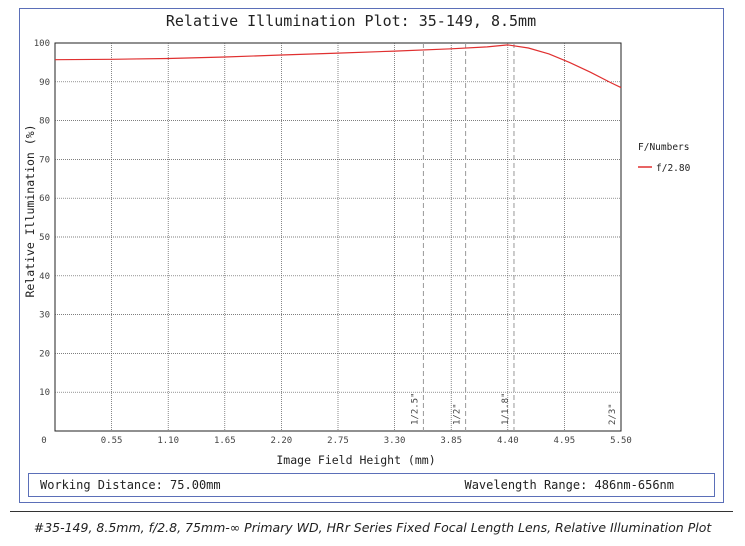 Image resolution: width=745 pixels, height=546 pixels. I want to click on sensor-marker-label: 1/2", so click(458, 414).